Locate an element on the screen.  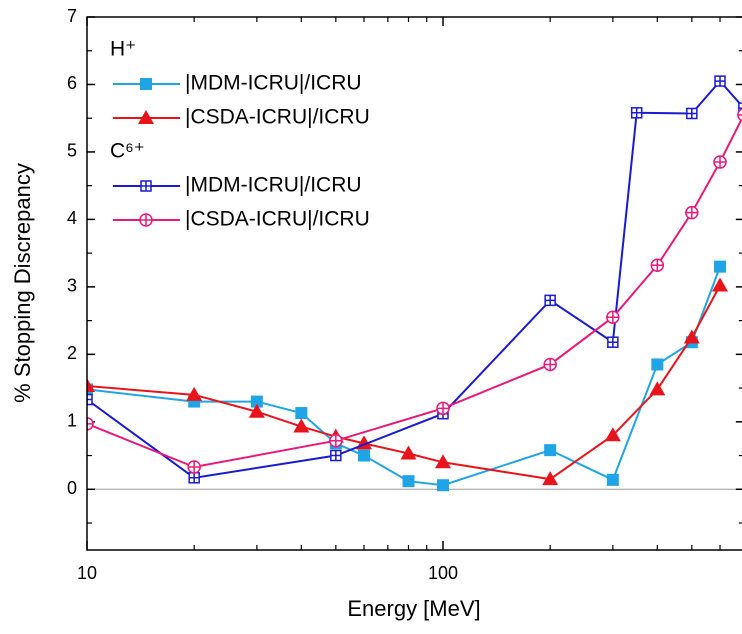
y-tick-label: 0 is located at coordinates (72, 488).